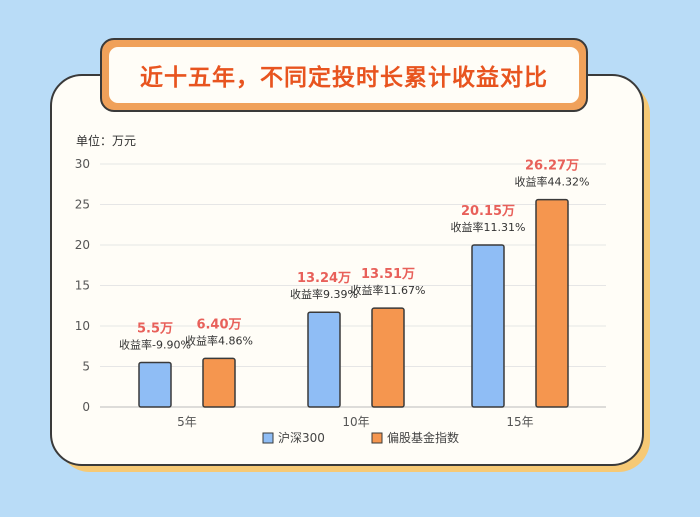 This screenshot has width=700, height=517. What do you see at coordinates (488, 227) in the screenshot?
I see `bar-rate-label: 收益率11.31%` at bounding box center [488, 227].